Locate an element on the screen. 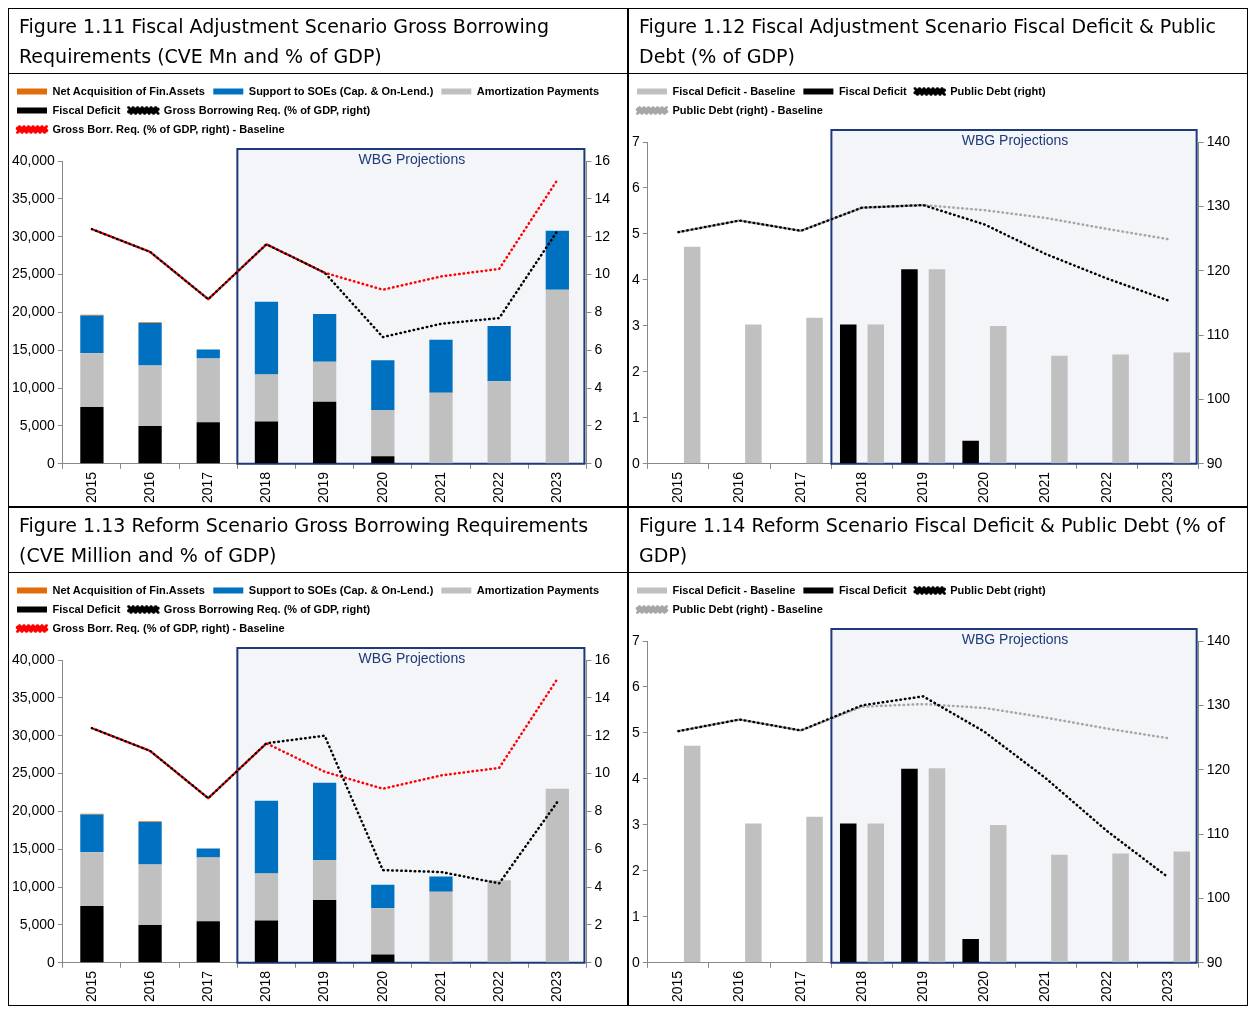 The image size is (1259, 1021). y2-tick-label: 130 is located at coordinates (1218, 704).